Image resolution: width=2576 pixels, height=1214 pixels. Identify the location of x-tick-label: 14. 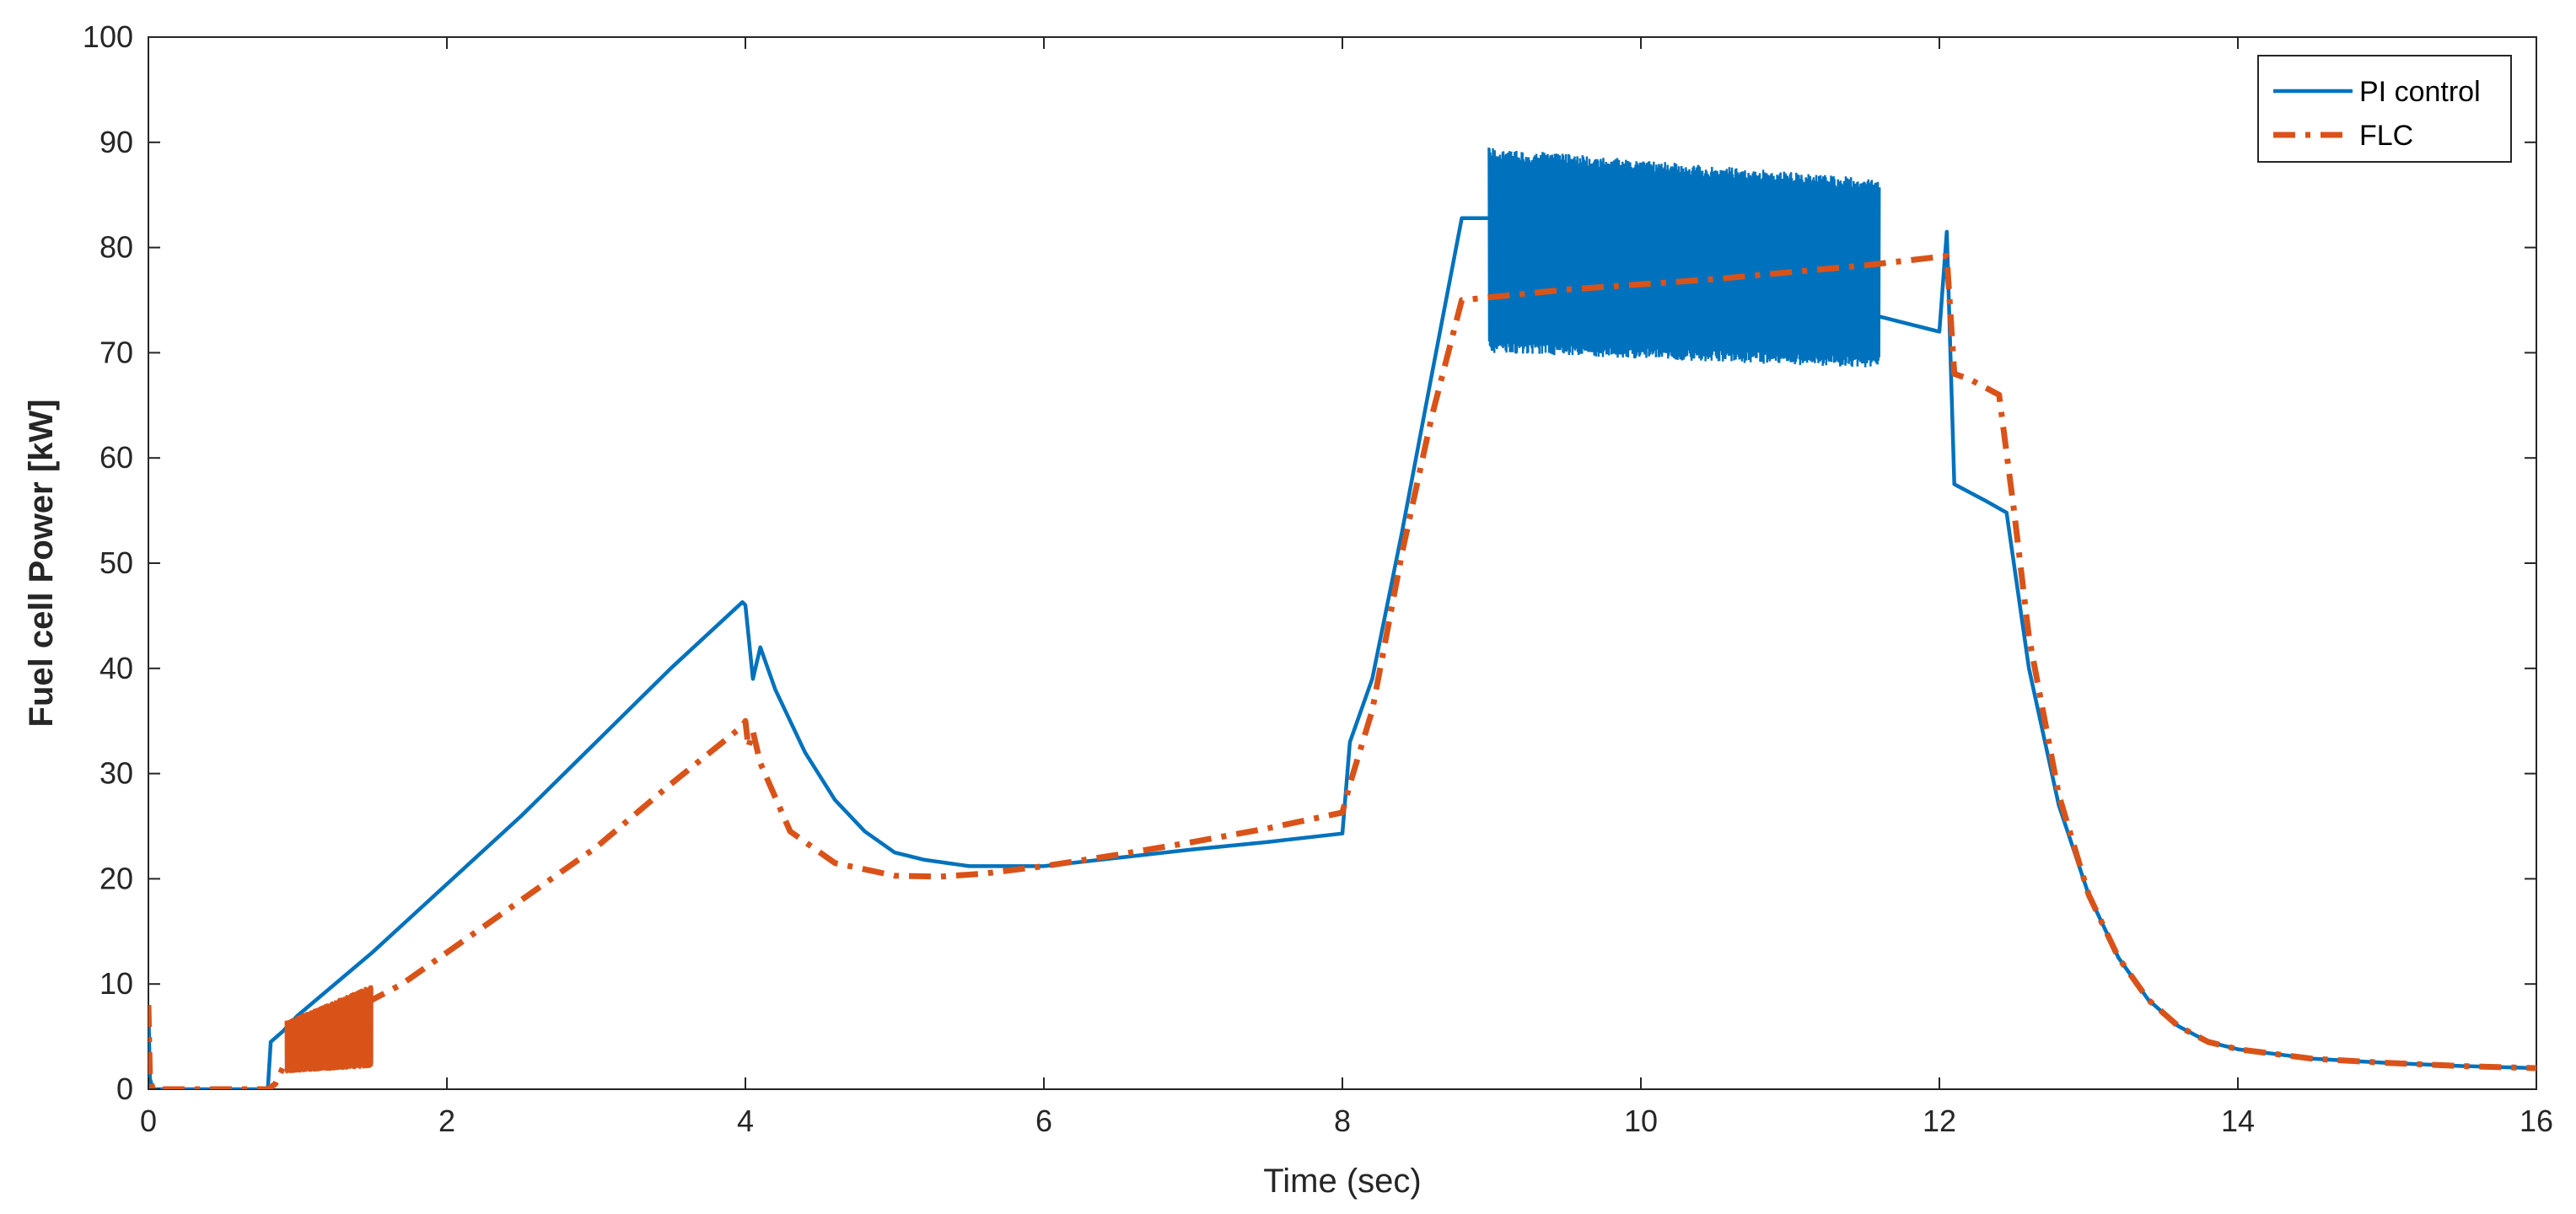
(2238, 1121).